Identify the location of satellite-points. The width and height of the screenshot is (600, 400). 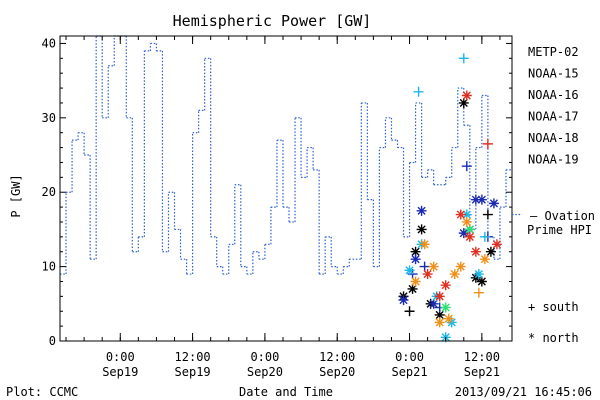
(450, 198).